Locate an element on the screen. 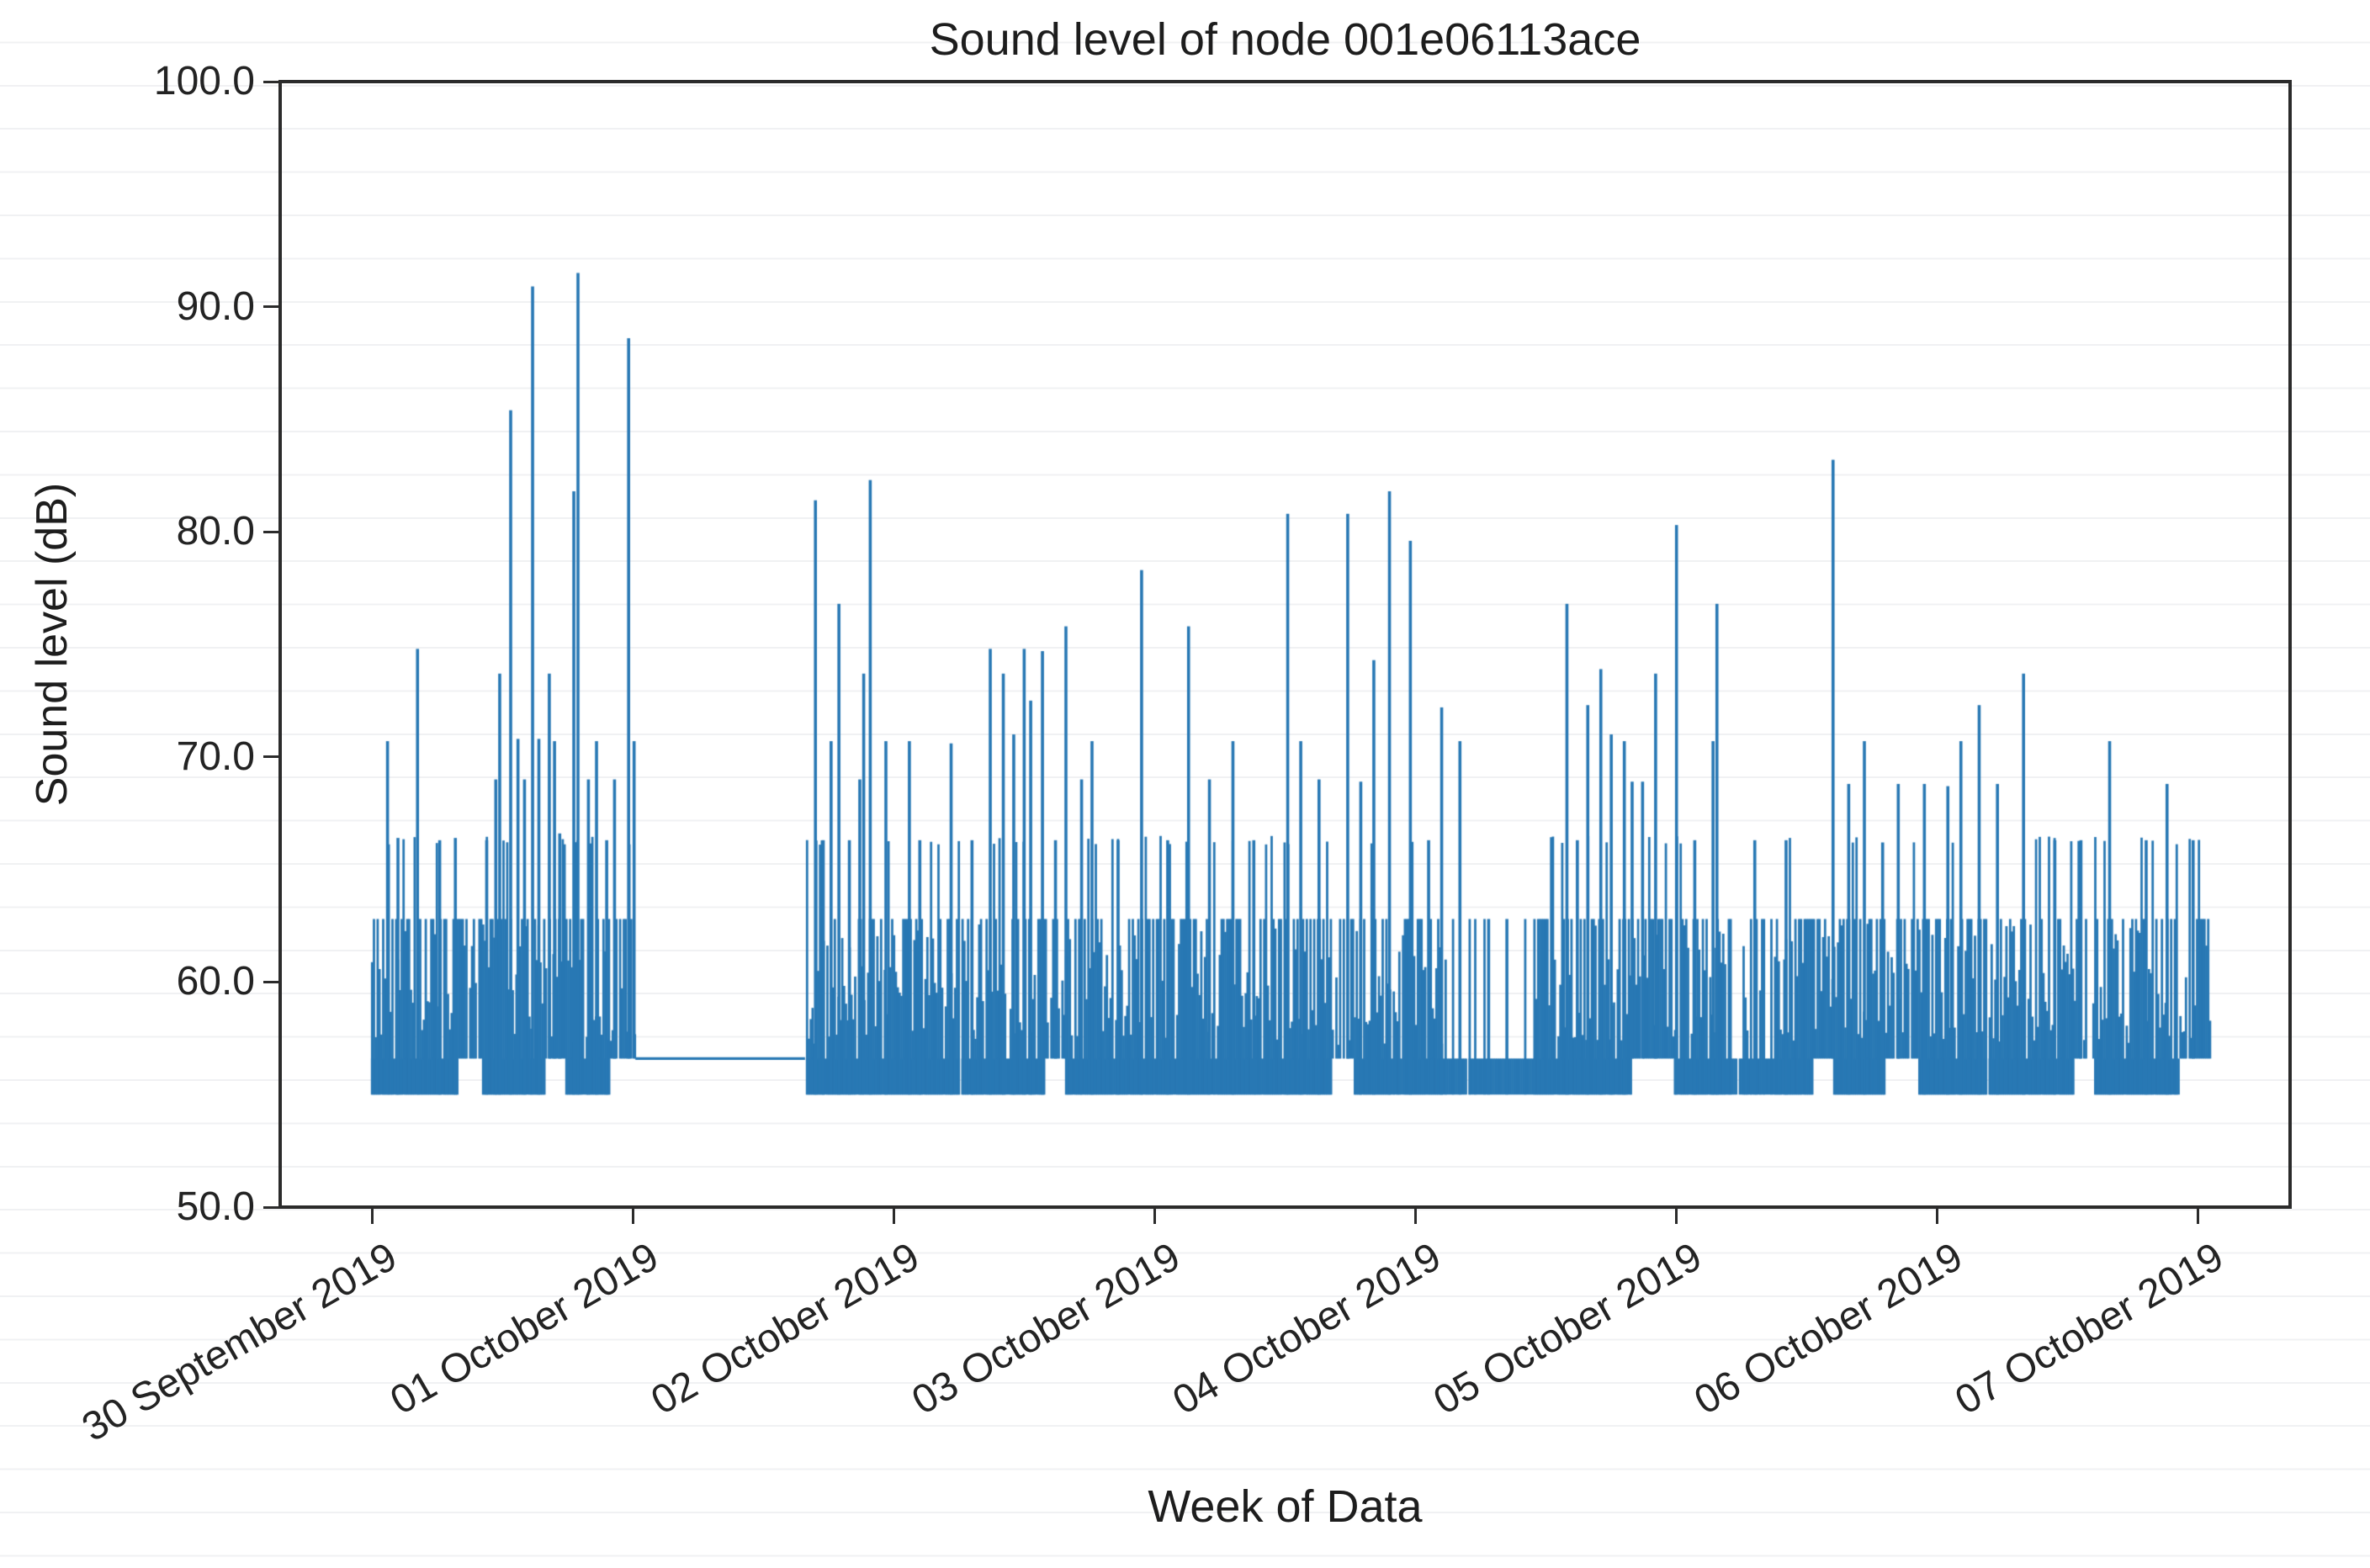 The height and width of the screenshot is (1568, 2370). x-tick-label: 30 September 2019 is located at coordinates (240, 1342).